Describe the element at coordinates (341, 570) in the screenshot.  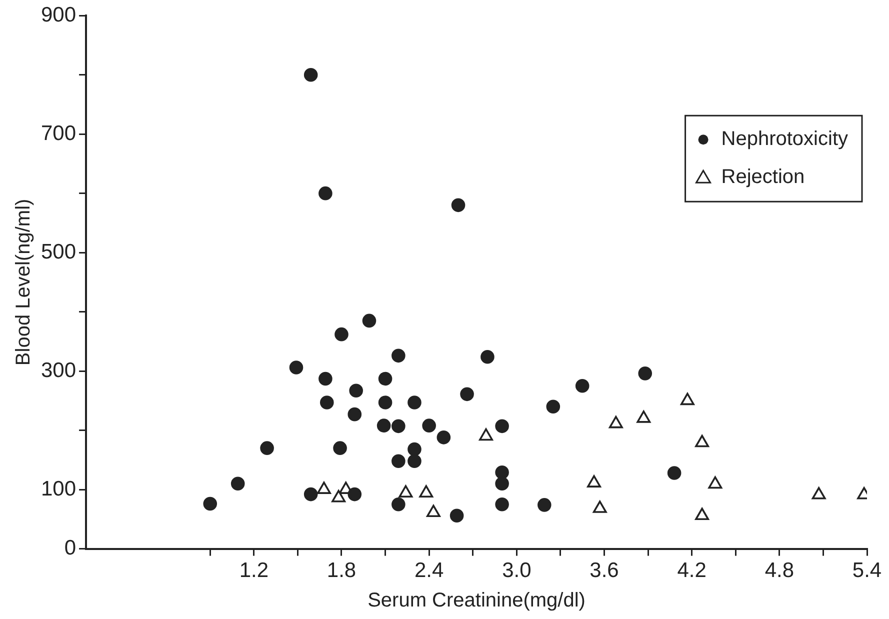
I see `x-tick-label: 1.8` at that location.